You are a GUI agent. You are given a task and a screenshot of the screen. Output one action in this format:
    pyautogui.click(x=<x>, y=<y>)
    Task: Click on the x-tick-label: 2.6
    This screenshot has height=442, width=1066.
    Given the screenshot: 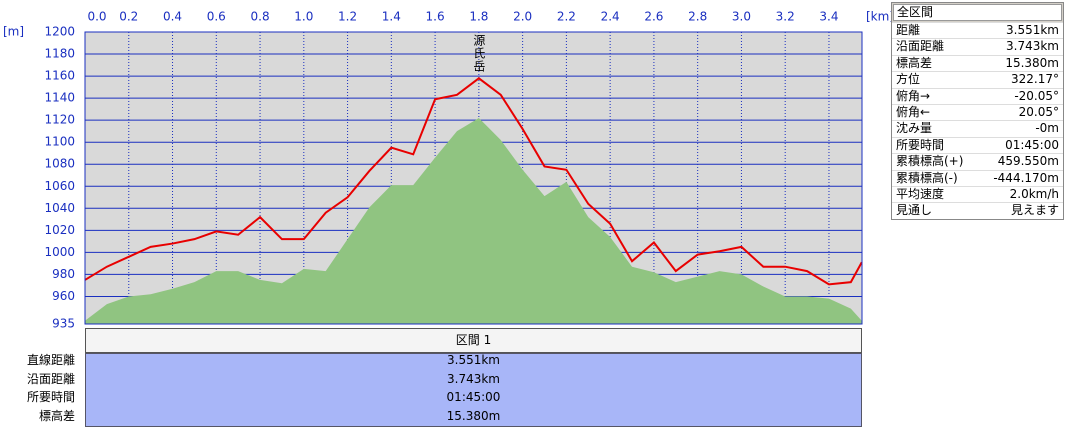 What is the action you would take?
    pyautogui.click(x=653, y=17)
    